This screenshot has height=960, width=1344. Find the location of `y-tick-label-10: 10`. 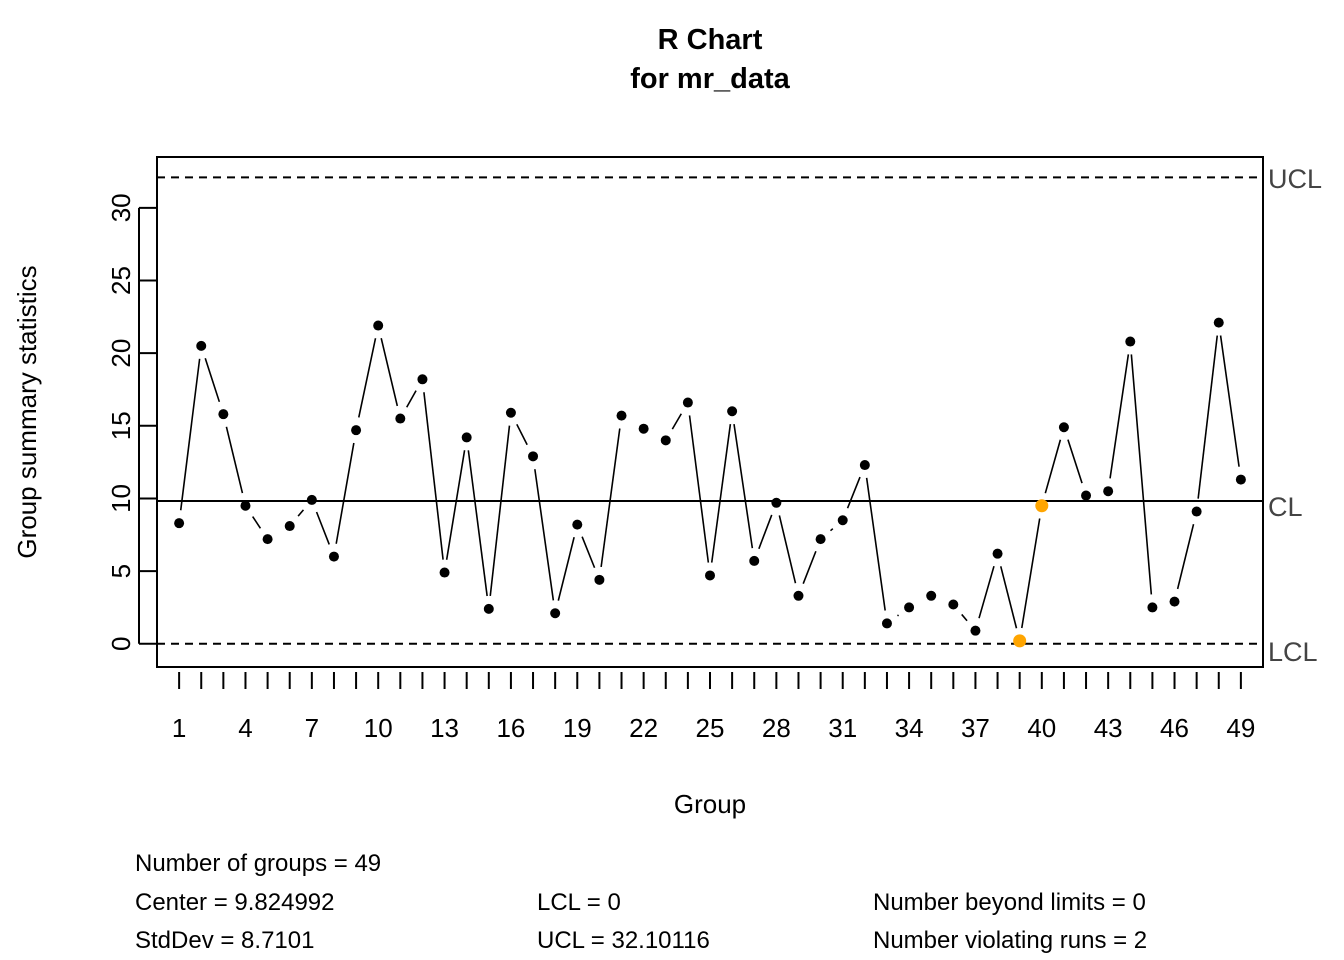

y-tick-label-10: 10 is located at coordinates (121, 498).